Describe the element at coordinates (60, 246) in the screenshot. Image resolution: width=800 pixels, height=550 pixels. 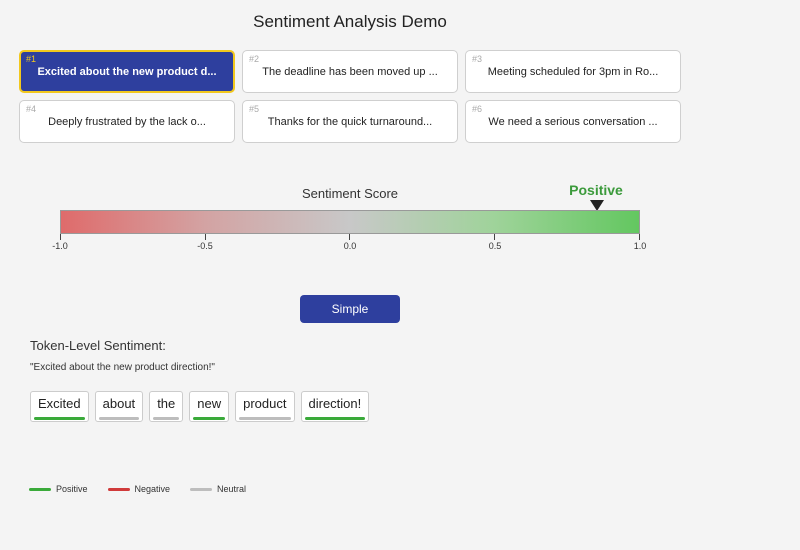
I see `tick-label: -1.0` at that location.